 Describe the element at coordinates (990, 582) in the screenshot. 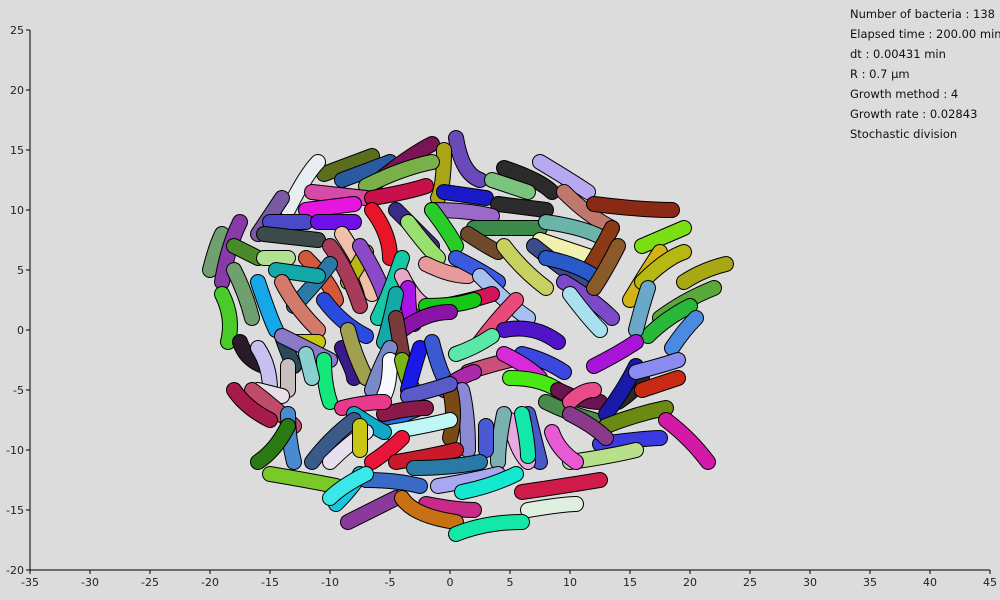

I see `x-tick-label: 45` at that location.